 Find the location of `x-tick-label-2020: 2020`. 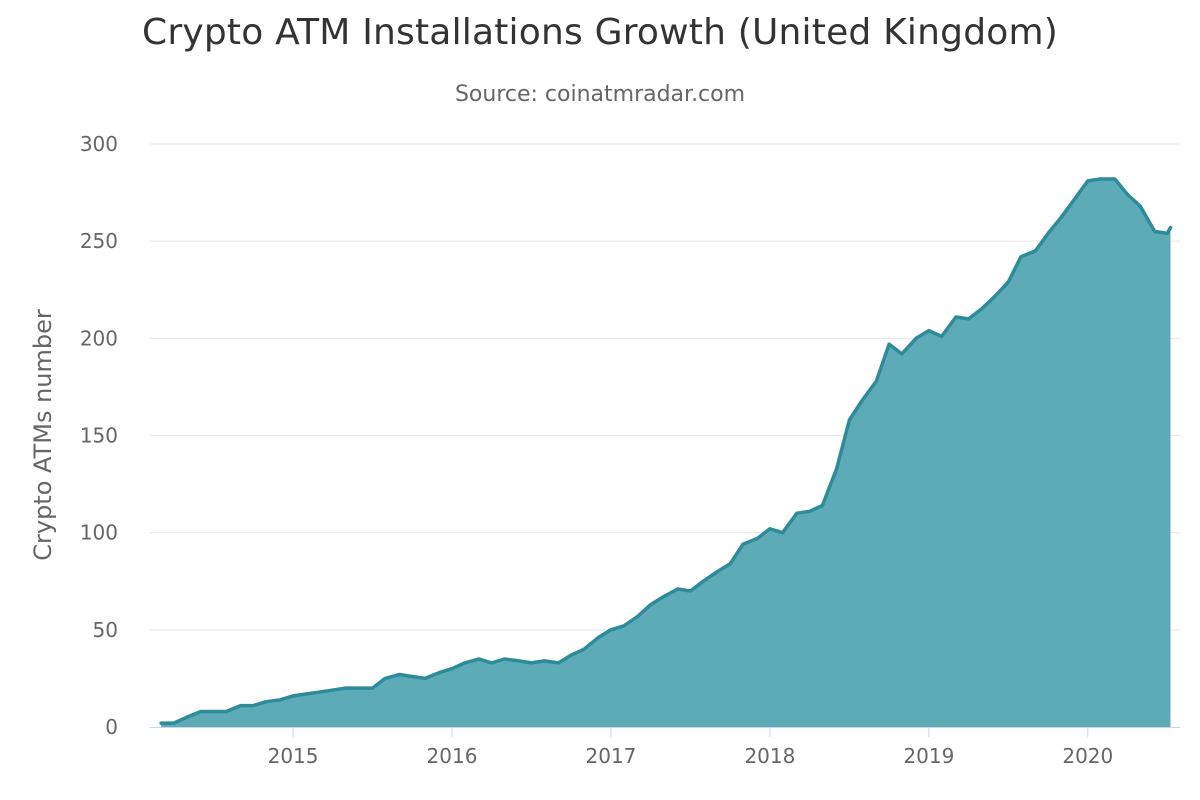

x-tick-label-2020: 2020 is located at coordinates (1087, 756).